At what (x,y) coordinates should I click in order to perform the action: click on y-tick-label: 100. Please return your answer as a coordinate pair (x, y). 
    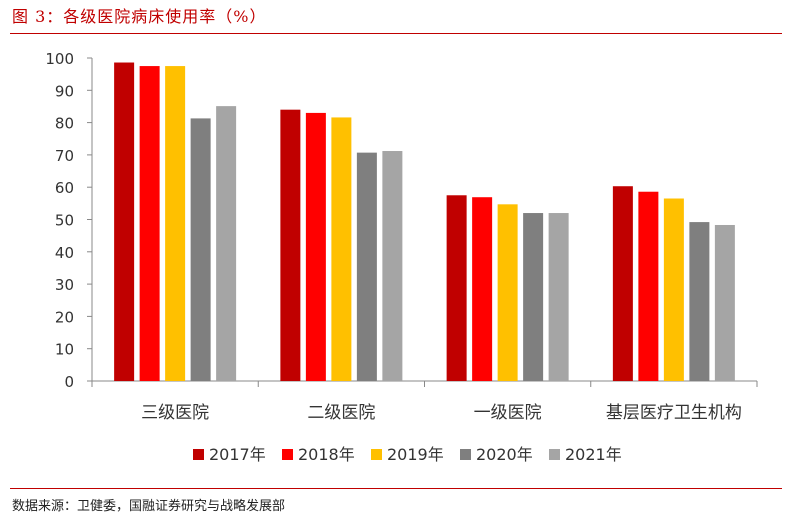
    Looking at the image, I should click on (59, 59).